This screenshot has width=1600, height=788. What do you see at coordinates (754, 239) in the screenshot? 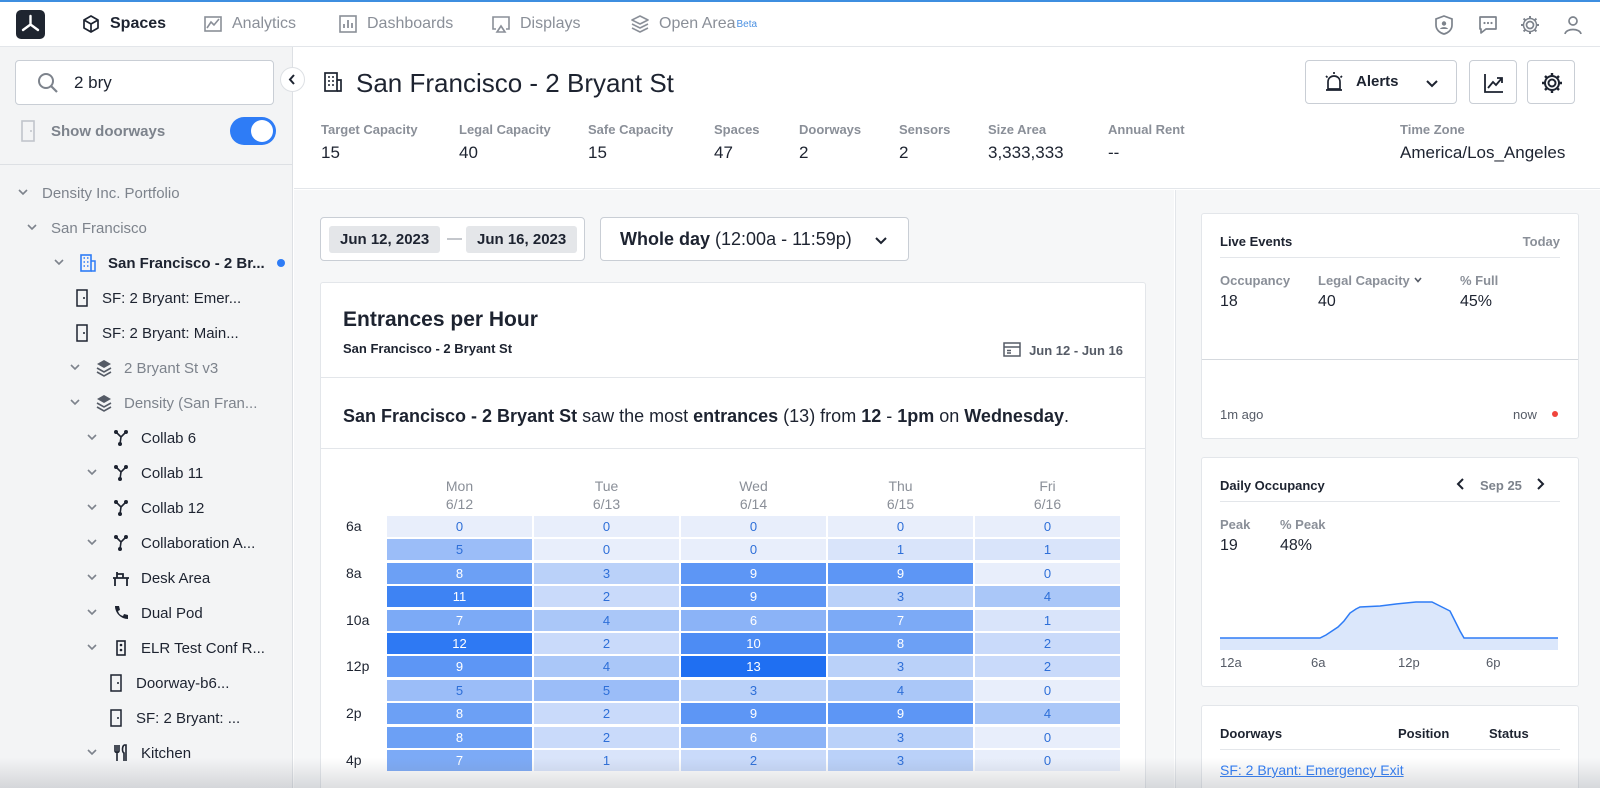
I see `time-range-select: Whole day (12:00a - 11:59p)` at bounding box center [754, 239].